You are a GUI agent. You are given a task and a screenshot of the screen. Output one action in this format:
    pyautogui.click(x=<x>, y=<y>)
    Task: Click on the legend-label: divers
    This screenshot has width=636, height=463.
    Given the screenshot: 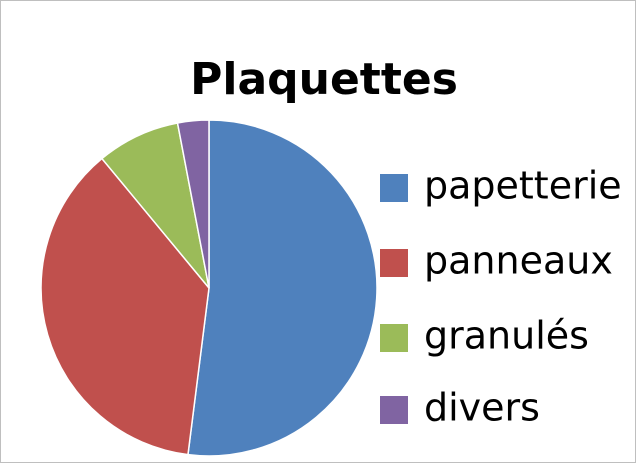 What is the action you would take?
    pyautogui.click(x=482, y=408)
    